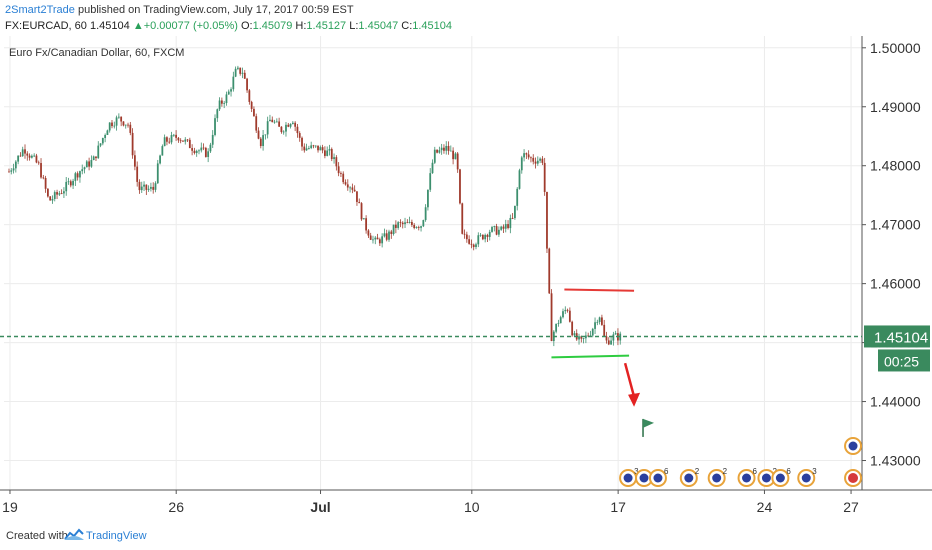  What do you see at coordinates (320, 507) in the screenshot?
I see `x-tick-label: Jul` at bounding box center [320, 507].